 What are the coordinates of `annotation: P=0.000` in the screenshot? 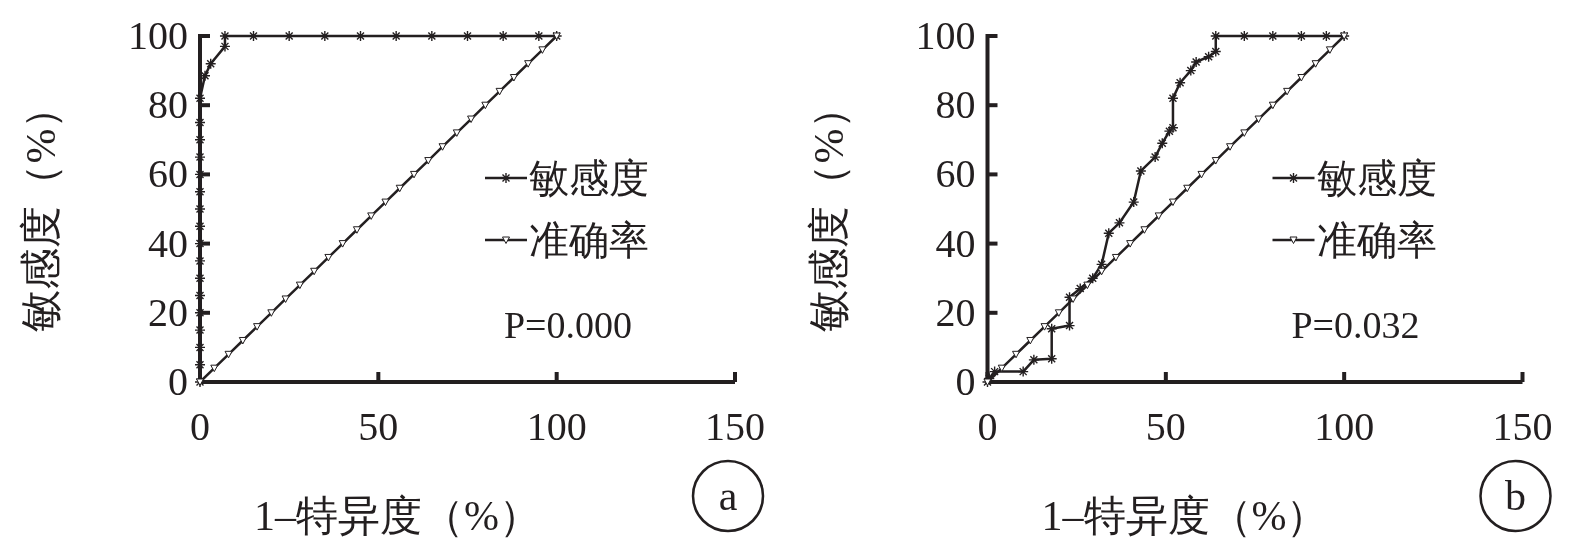 It's located at (568, 325).